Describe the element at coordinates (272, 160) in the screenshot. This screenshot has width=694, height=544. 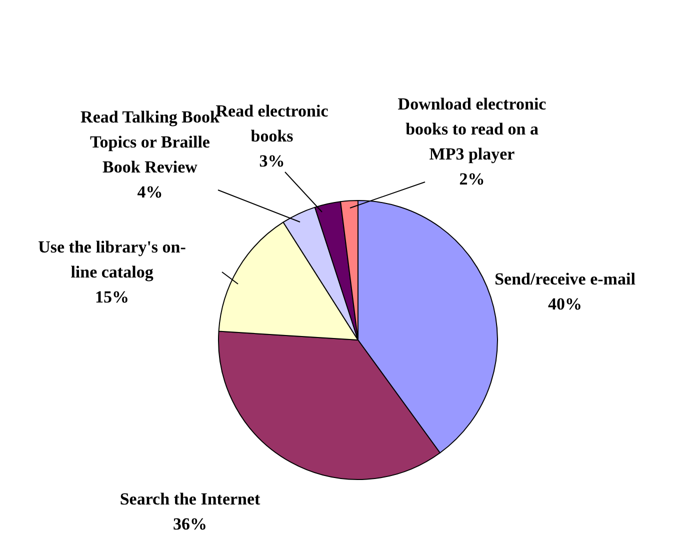
I see `data-label: 3%` at that location.